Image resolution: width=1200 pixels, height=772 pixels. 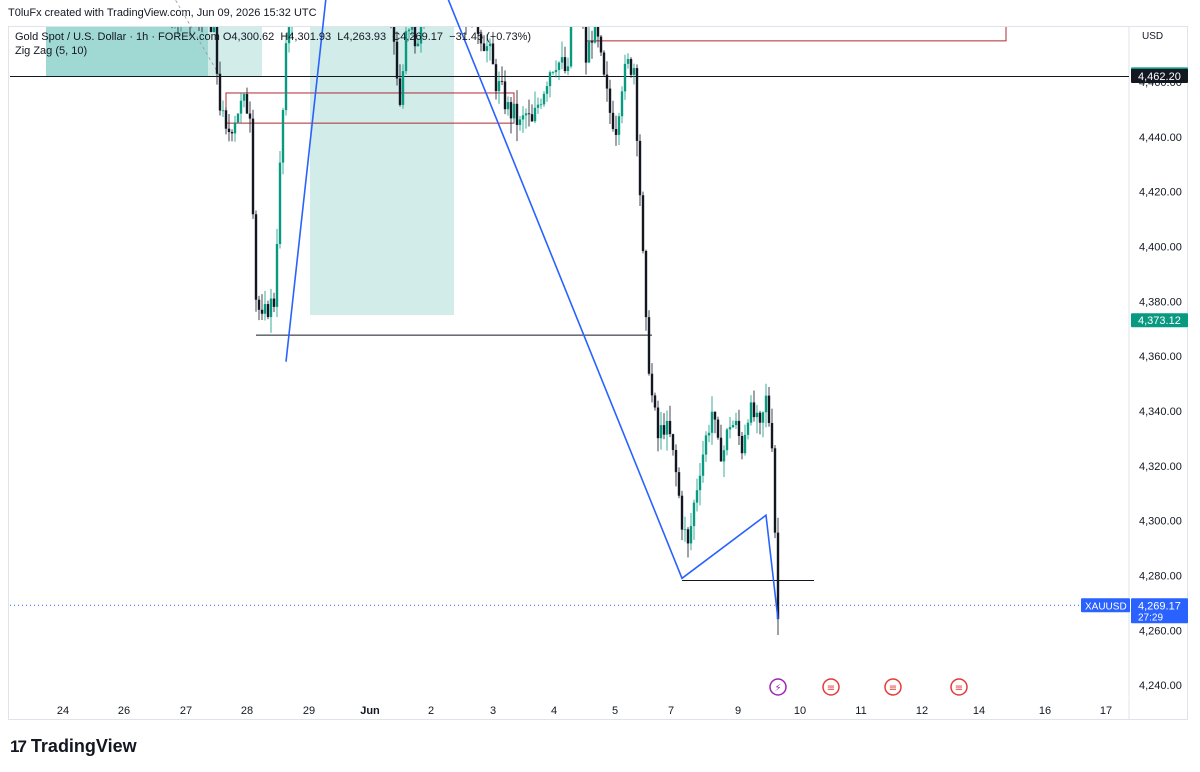 What do you see at coordinates (73, 746) in the screenshot?
I see `tradingview-logo: 17 TradingView` at bounding box center [73, 746].